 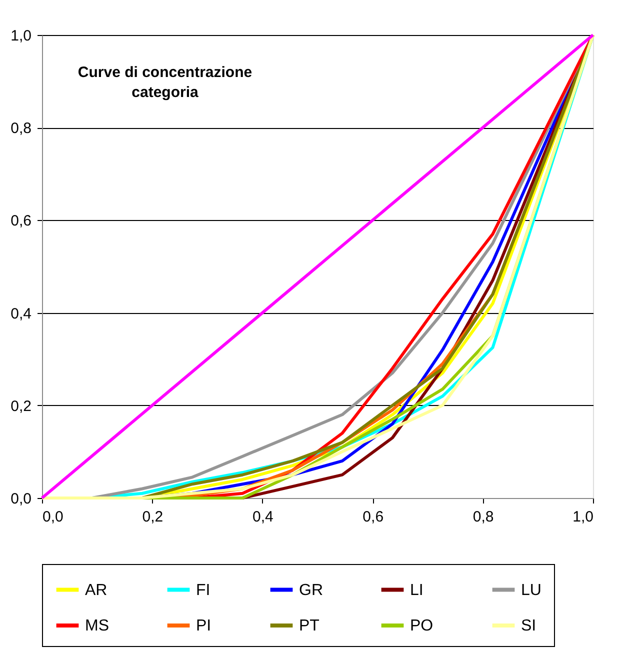 What do you see at coordinates (531, 590) in the screenshot?
I see `legend-label: LU` at bounding box center [531, 590].